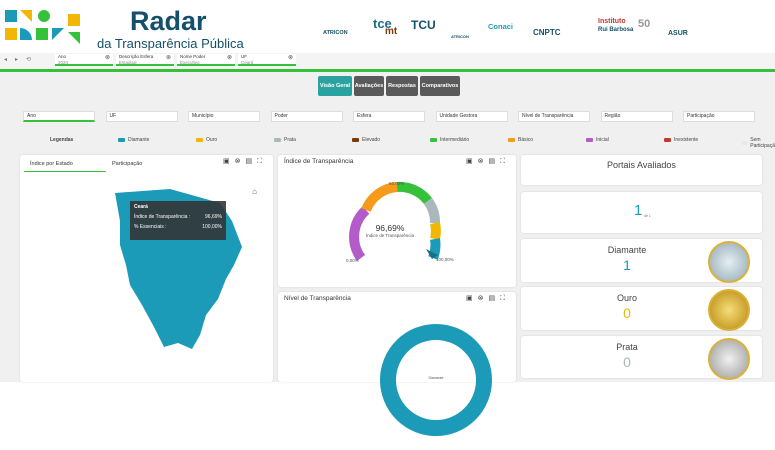 The height and width of the screenshot is (450, 775). I want to click on partner-logo: CNPTC, so click(547, 32).